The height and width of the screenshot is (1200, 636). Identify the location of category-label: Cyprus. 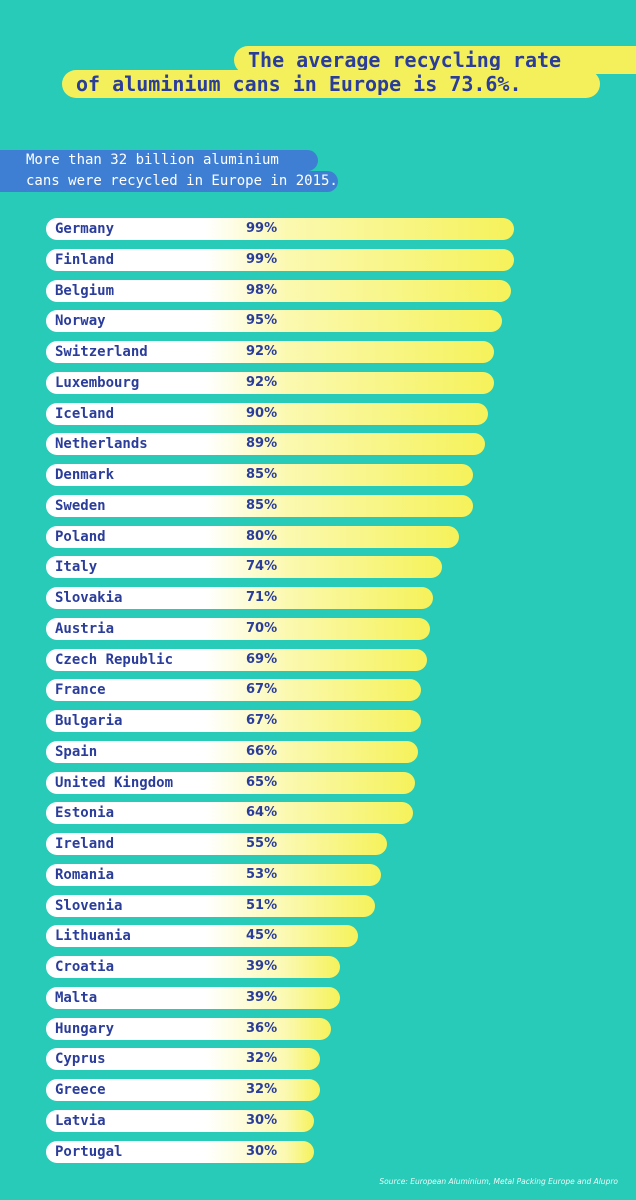
(80, 1059).